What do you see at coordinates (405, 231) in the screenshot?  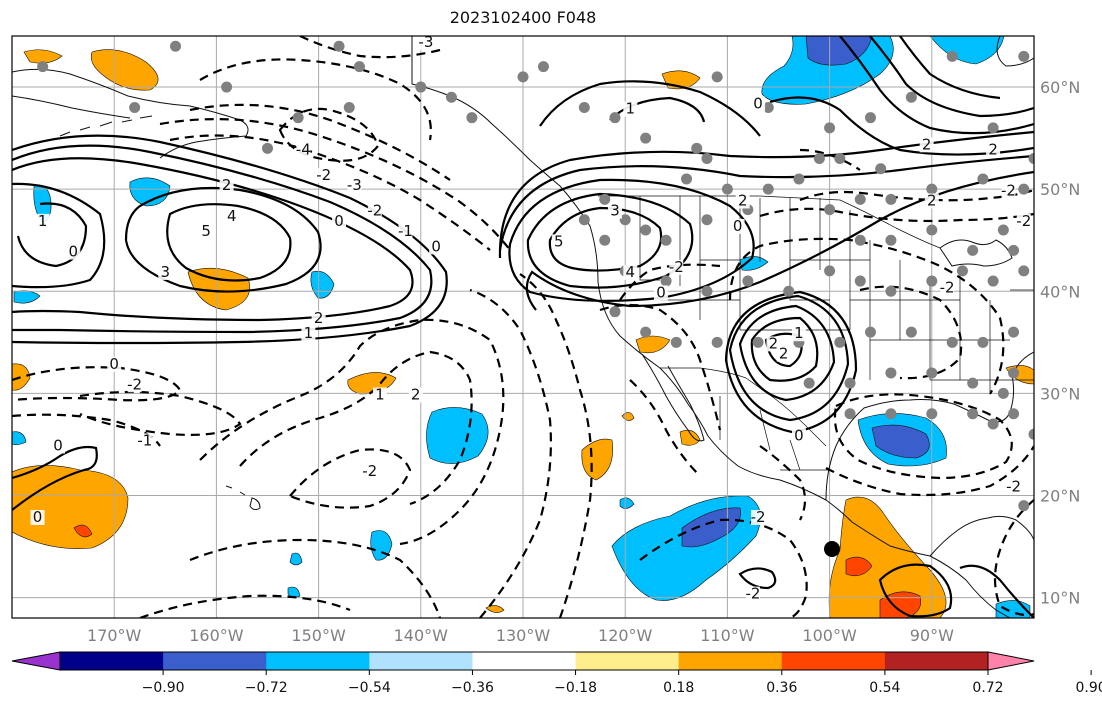 I see `contour-label: -1` at bounding box center [405, 231].